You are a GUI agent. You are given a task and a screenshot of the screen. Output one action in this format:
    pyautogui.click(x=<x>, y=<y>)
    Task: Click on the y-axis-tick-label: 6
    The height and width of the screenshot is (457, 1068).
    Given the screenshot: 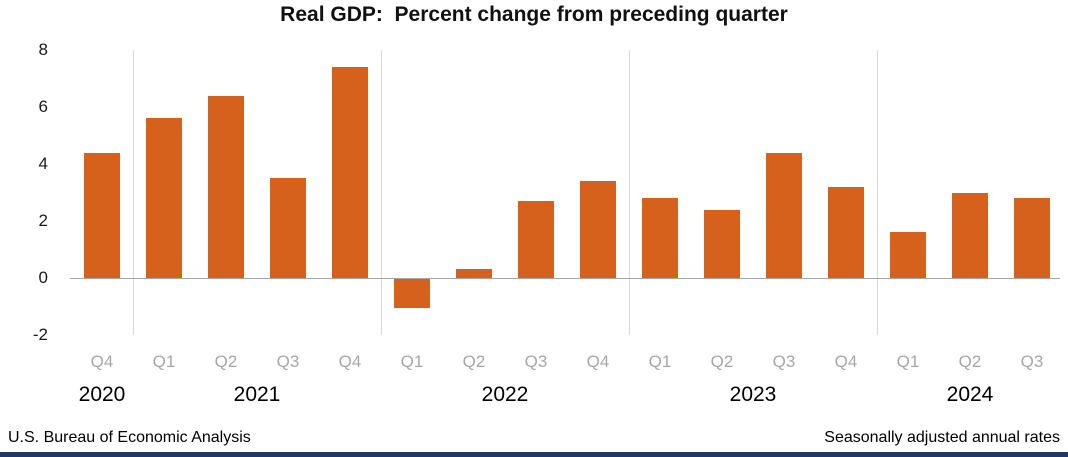 What is the action you would take?
    pyautogui.click(x=43, y=106)
    